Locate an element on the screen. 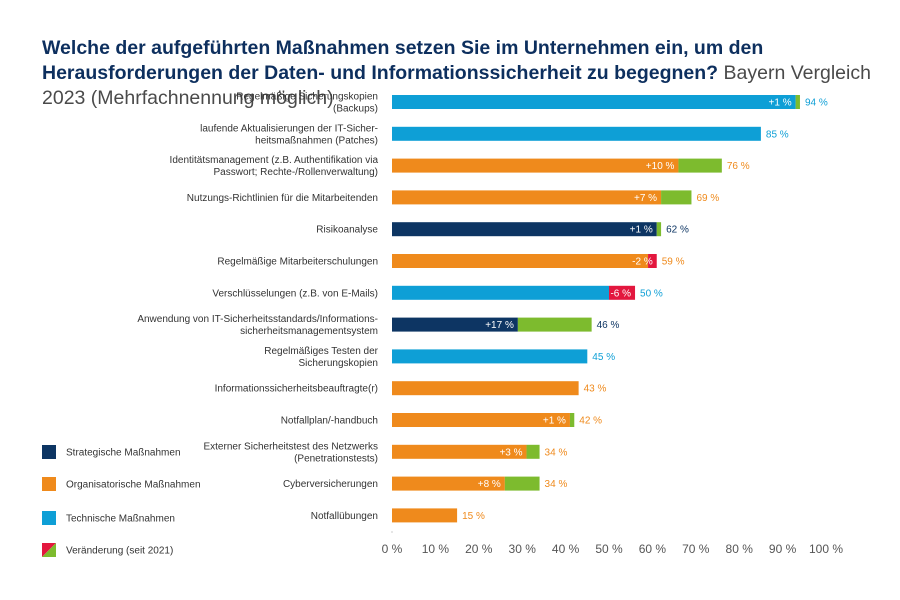 The image size is (900, 600). category-label: Verschlüsselungen (z.B. von E-Mails) is located at coordinates (295, 293).